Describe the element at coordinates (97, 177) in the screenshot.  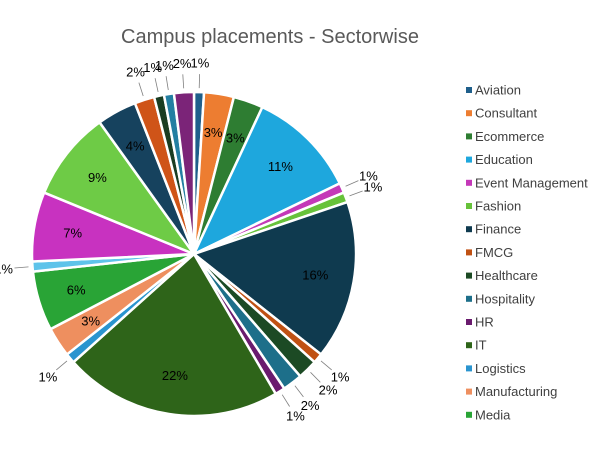
I see `data-label: 9%` at that location.